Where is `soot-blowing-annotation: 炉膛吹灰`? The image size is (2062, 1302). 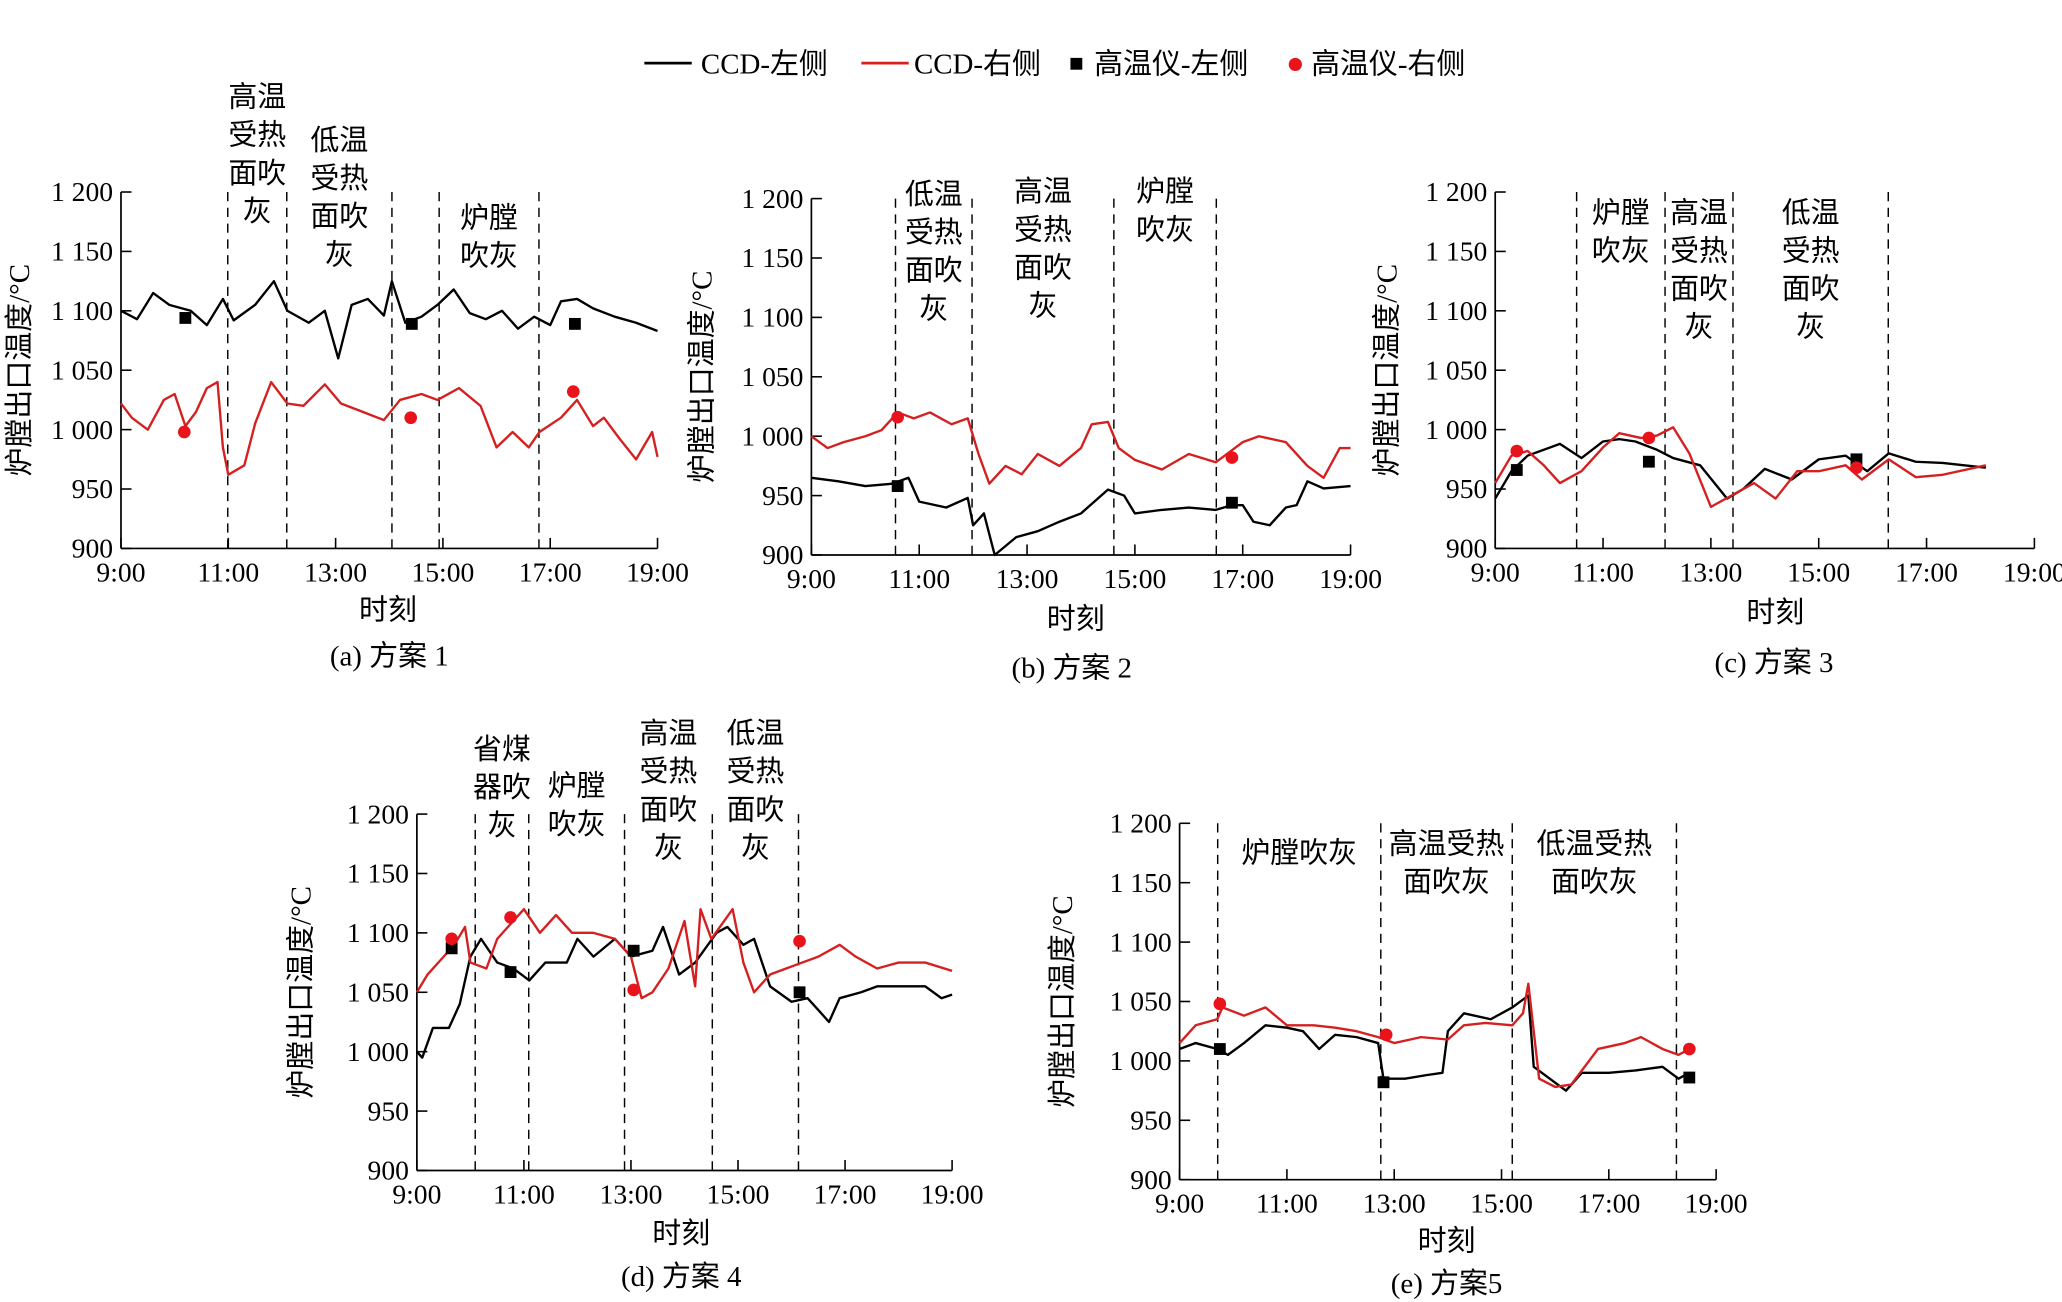
soot-blowing-annotation: 炉膛吹灰 is located at coordinates (1299, 854).